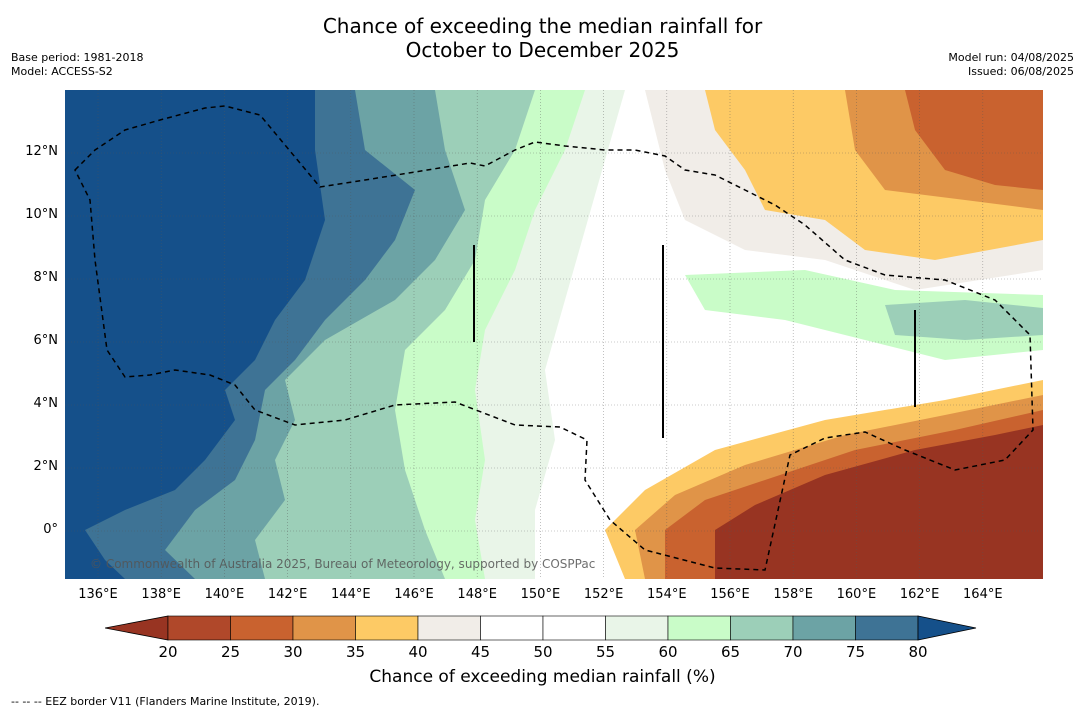 Image resolution: width=1085 pixels, height=713 pixels. I want to click on x-tick-label: 162°E, so click(919, 594).